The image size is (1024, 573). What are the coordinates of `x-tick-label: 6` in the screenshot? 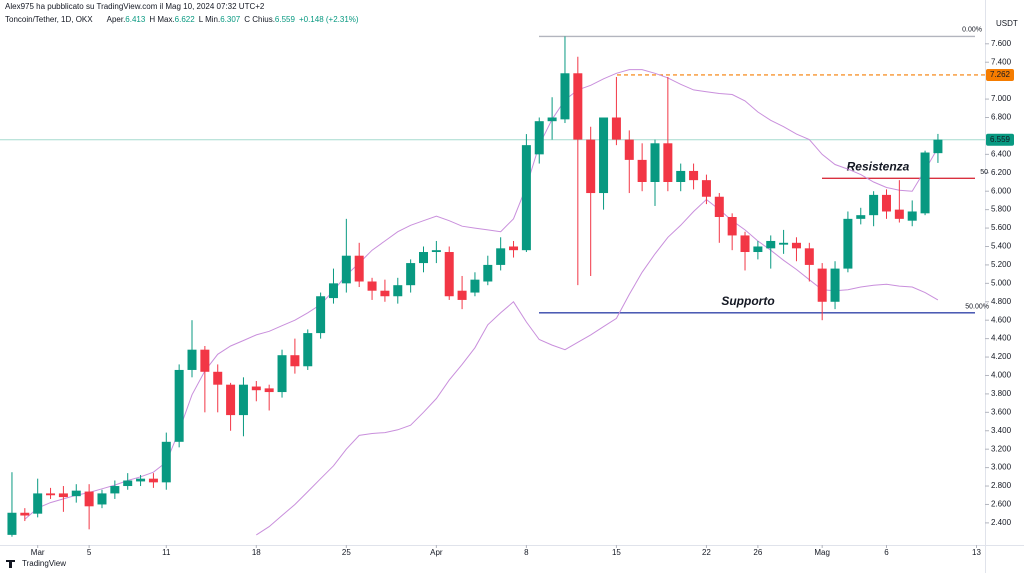 It's located at (886, 552).